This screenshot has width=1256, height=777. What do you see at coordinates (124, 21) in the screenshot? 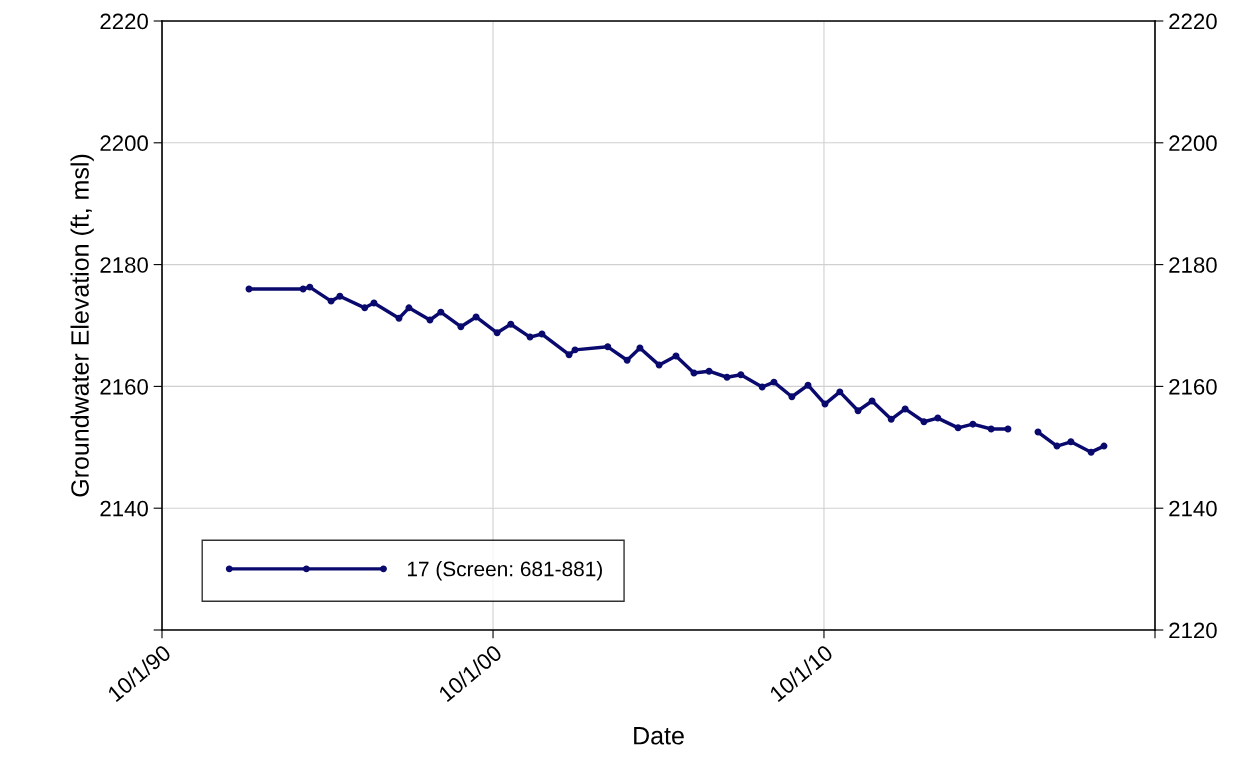
I see `y-tick-label: 2220` at bounding box center [124, 21].